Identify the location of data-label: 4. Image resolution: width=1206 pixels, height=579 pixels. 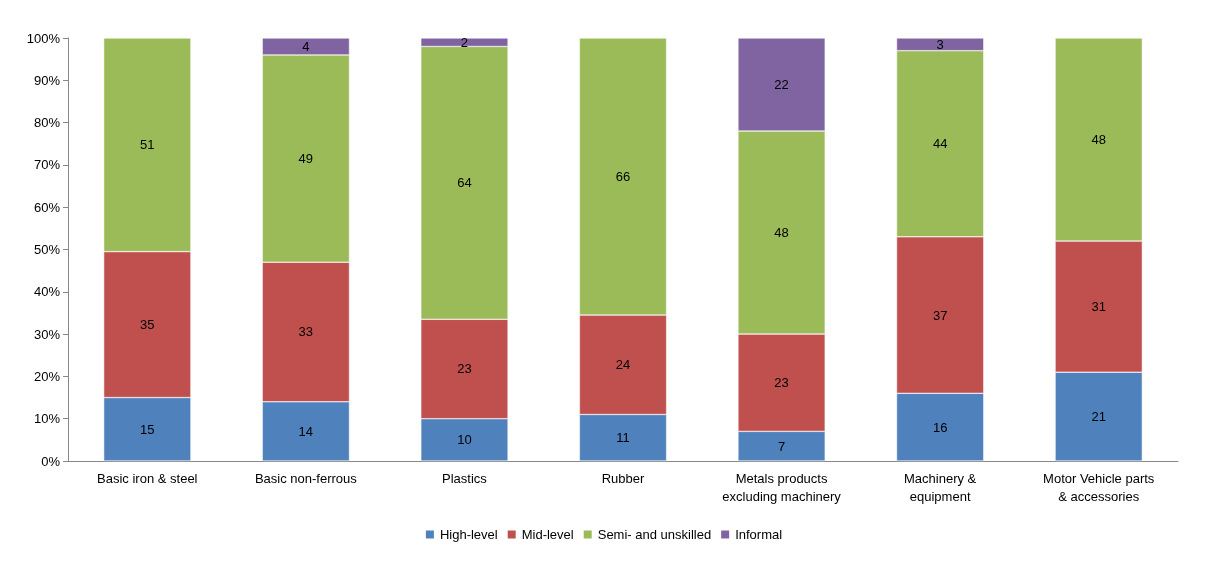
(306, 46).